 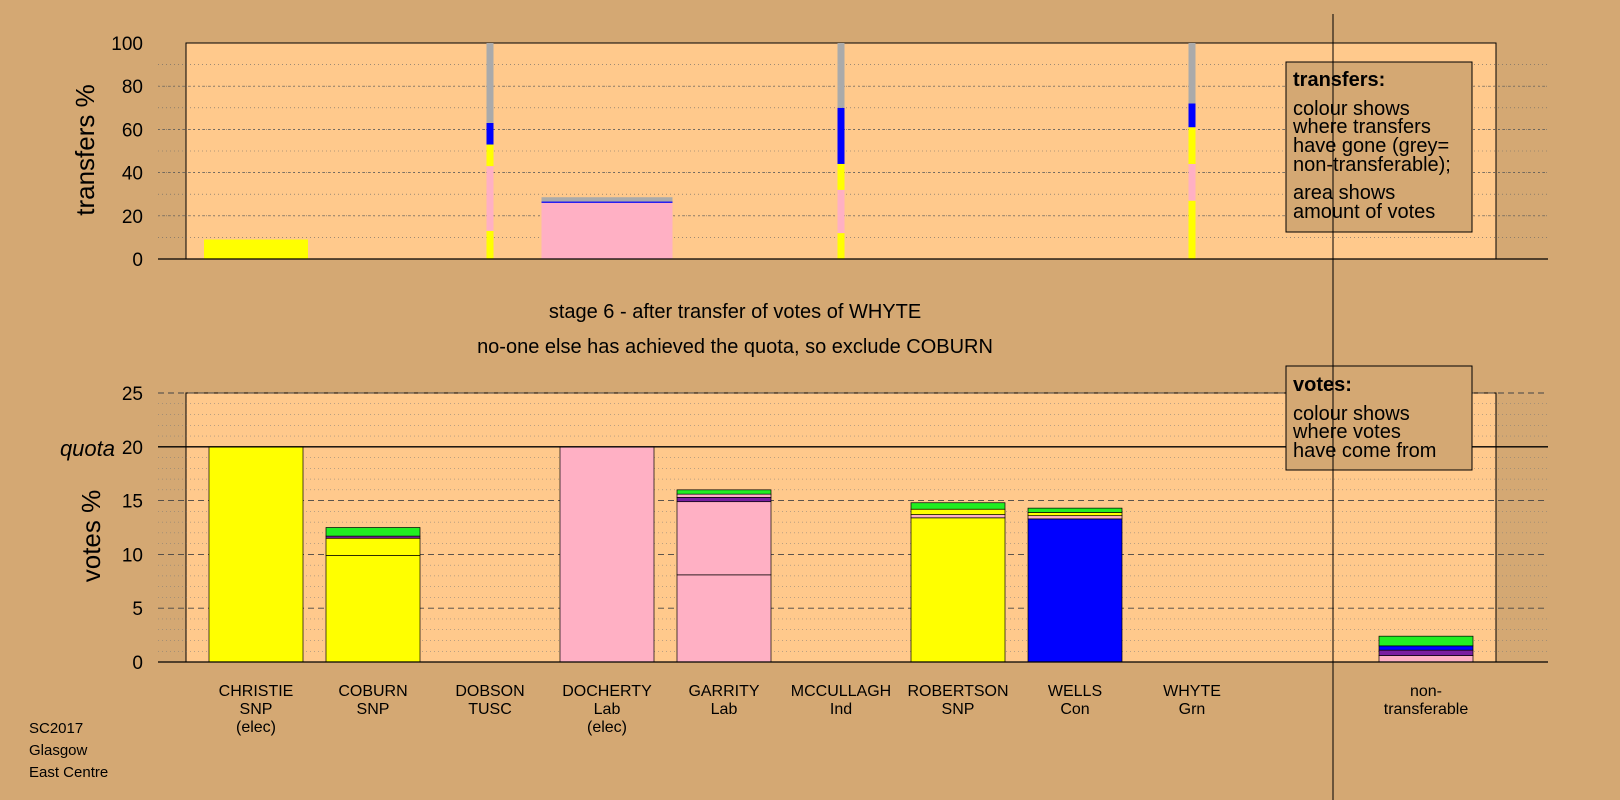 I want to click on votes-legend-title: votes:, so click(x=1322, y=385).